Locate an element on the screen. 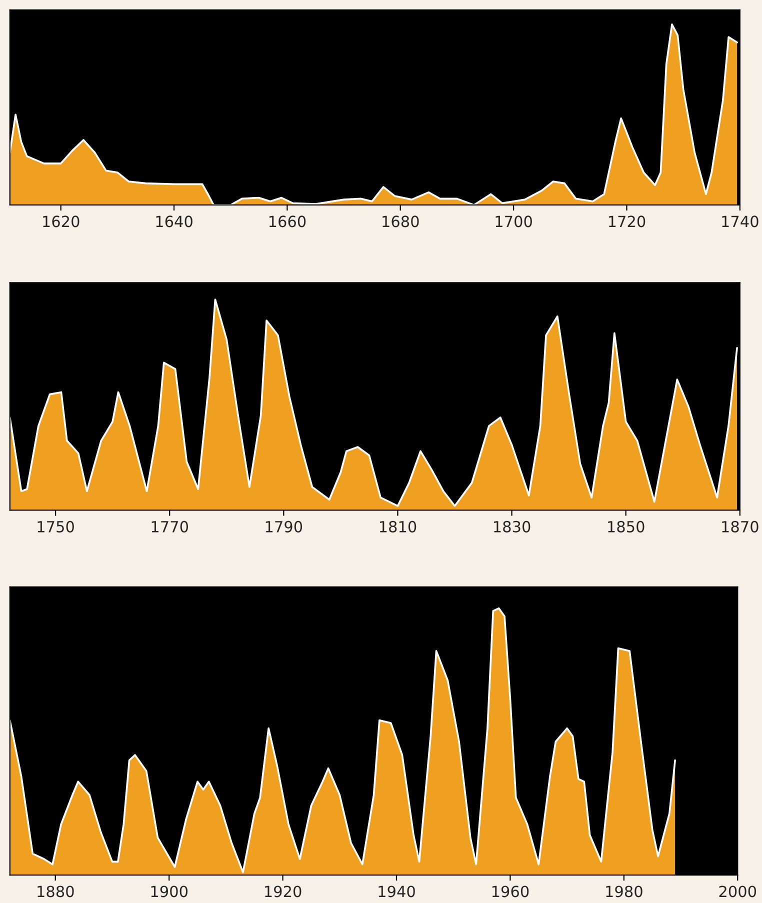 The width and height of the screenshot is (762, 903). x-tick-label: 1700 is located at coordinates (514, 222).